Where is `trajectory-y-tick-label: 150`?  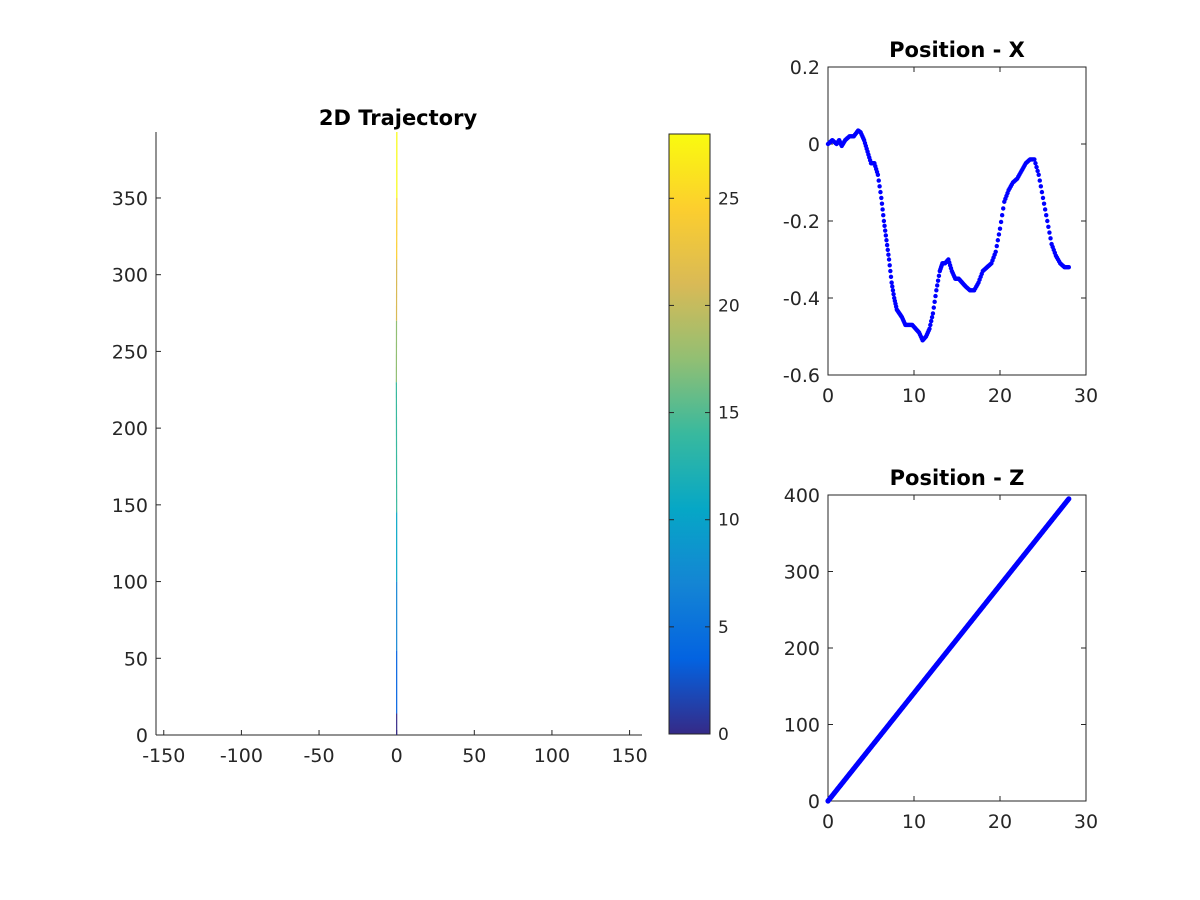 trajectory-y-tick-label: 150 is located at coordinates (130, 506).